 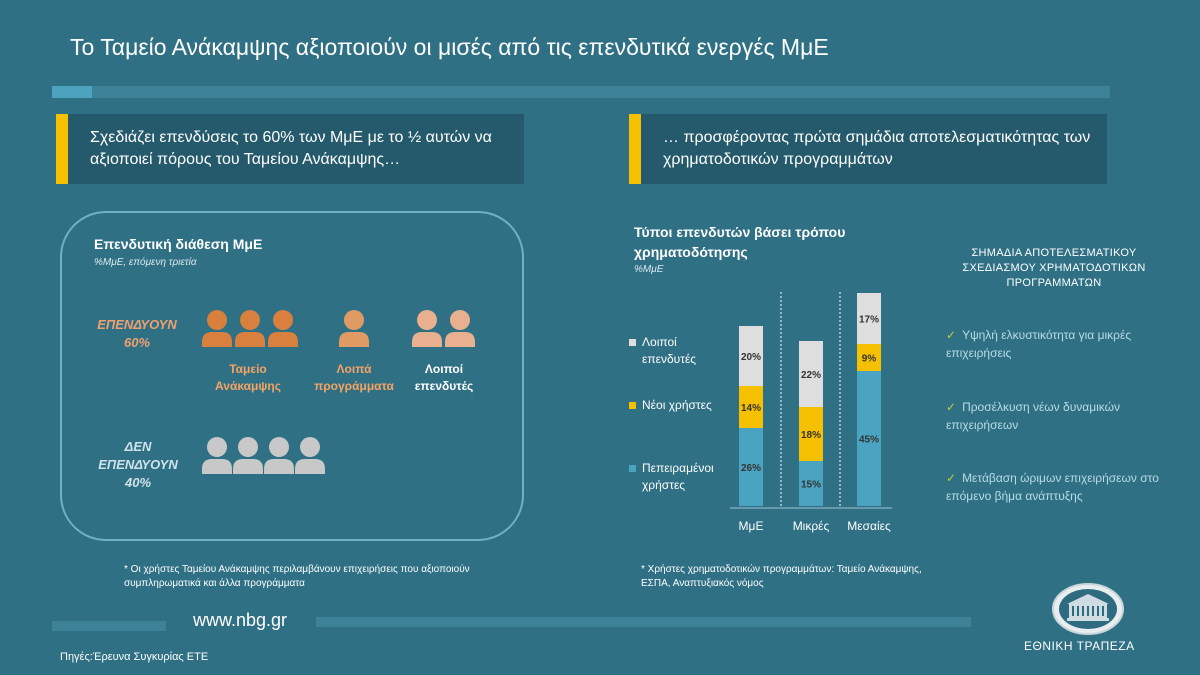 What do you see at coordinates (72, 92) in the screenshot?
I see `title-divider-accent` at bounding box center [72, 92].